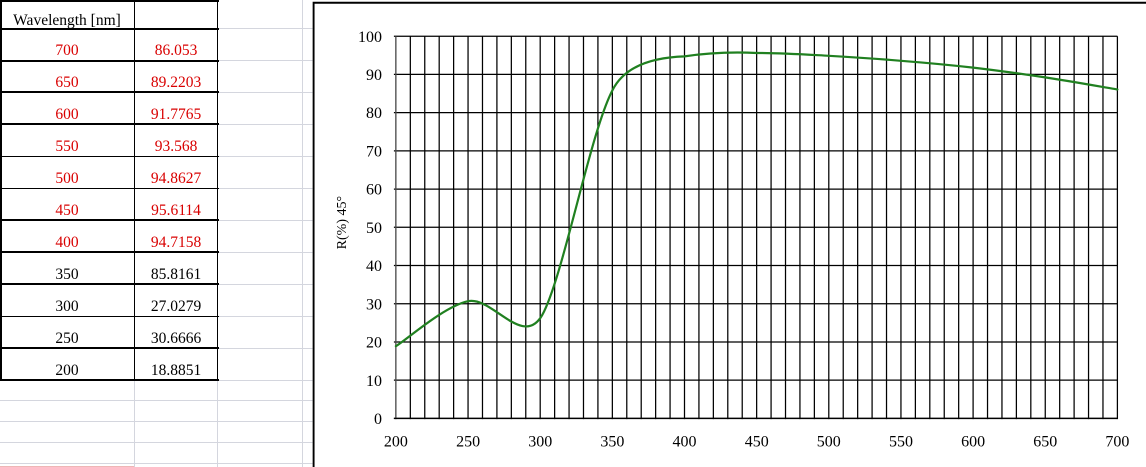 This screenshot has height=467, width=1146. What do you see at coordinates (374, 343) in the screenshot?
I see `svg-text: 20` at bounding box center [374, 343].